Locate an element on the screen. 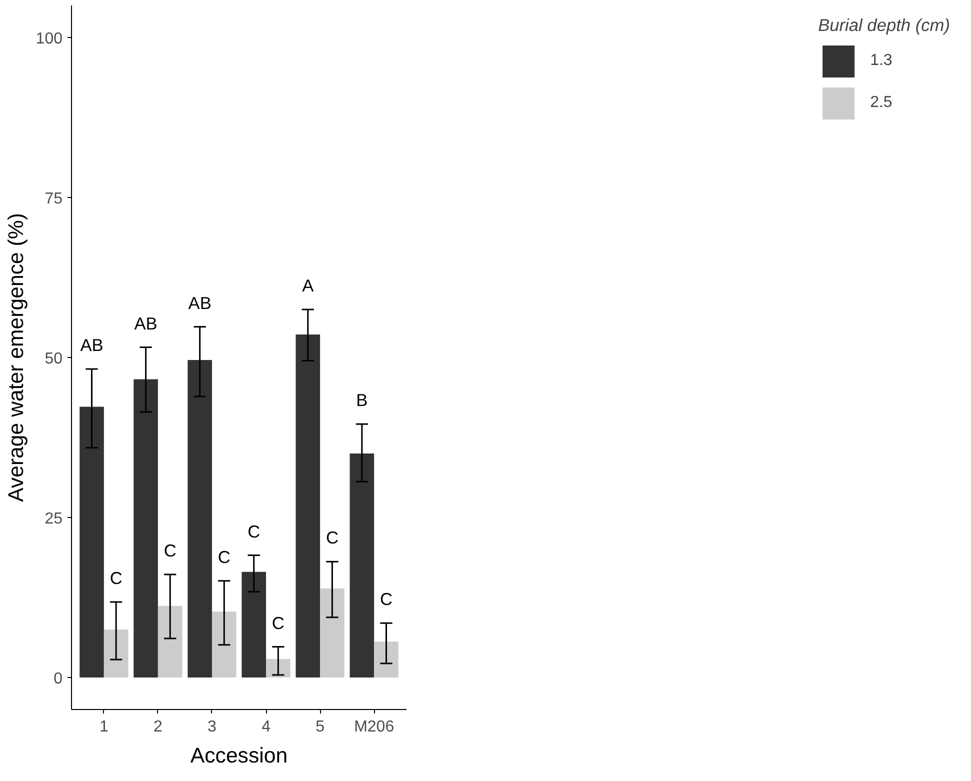 Image resolution: width=971 pixels, height=781 pixels. x-tick-label: M206 is located at coordinates (374, 727).